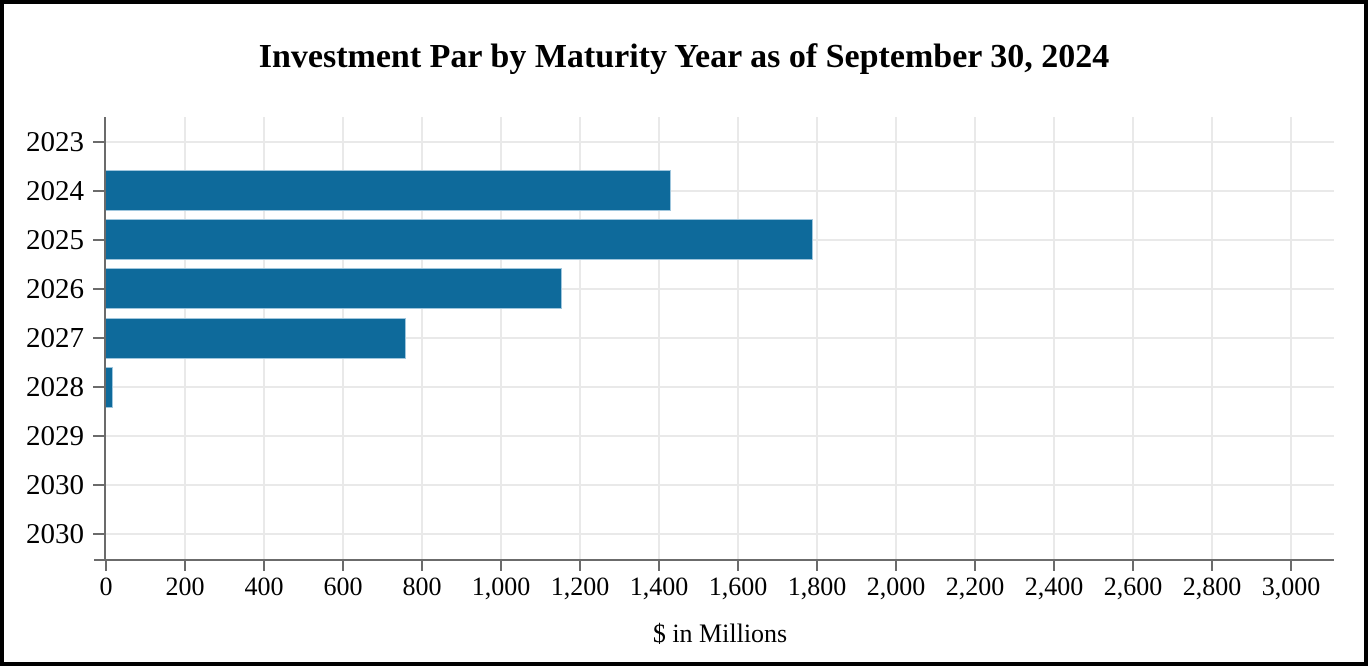 Image resolution: width=1368 pixels, height=666 pixels. What do you see at coordinates (55, 289) in the screenshot?
I see `y-tick-label-2026-3: 2026` at bounding box center [55, 289].